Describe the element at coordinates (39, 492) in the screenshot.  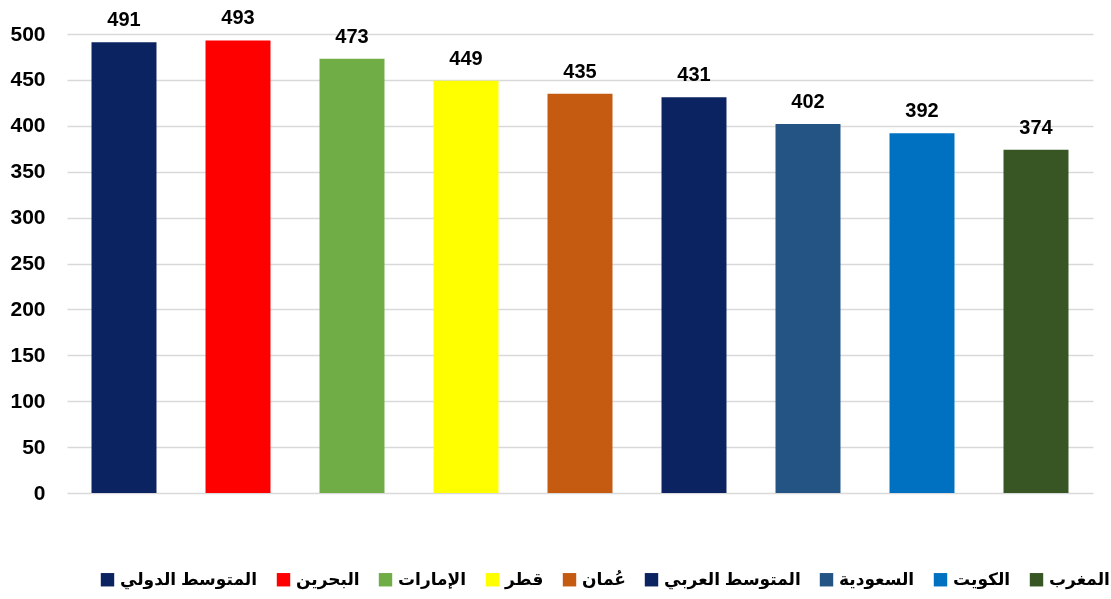
I see `y-tick-label: 0` at that location.